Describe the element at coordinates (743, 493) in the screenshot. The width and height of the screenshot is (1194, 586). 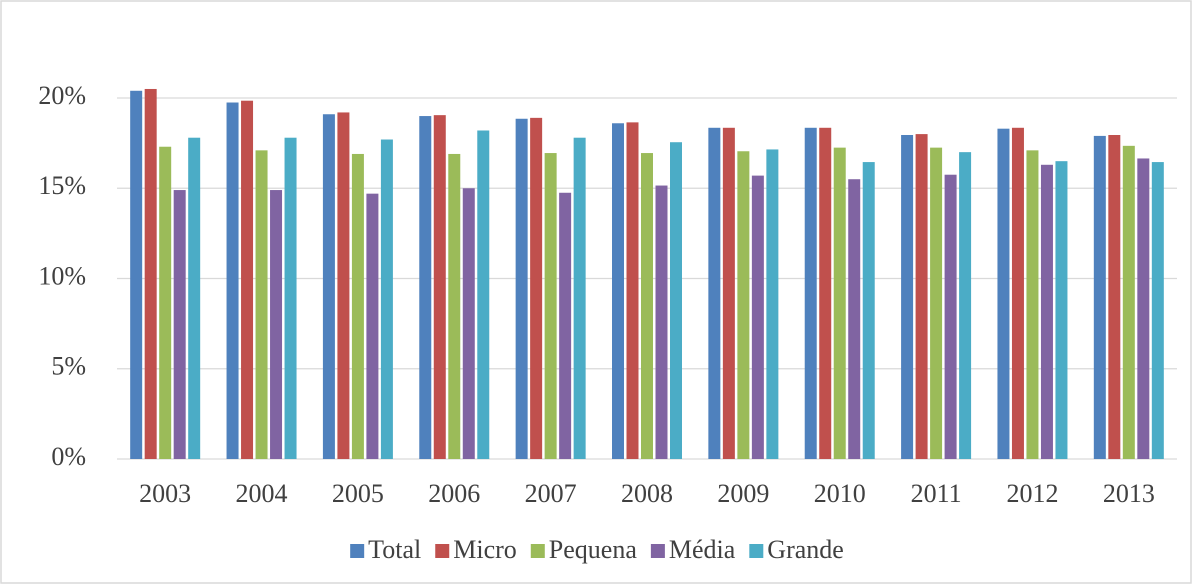
I see `x-tick-label: 2009` at that location.